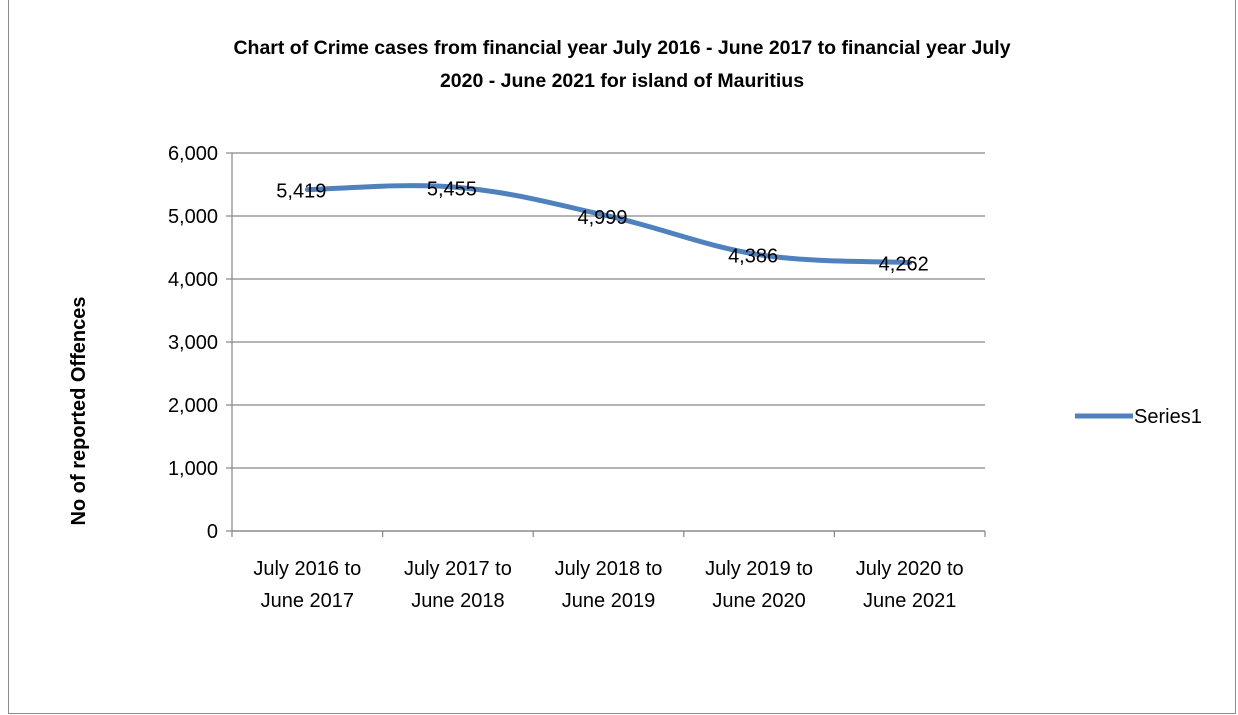 The width and height of the screenshot is (1238, 715). What do you see at coordinates (622, 81) in the screenshot?
I see `chart-title-line-2: 2020 - June 2021 for island of Mauritius` at bounding box center [622, 81].